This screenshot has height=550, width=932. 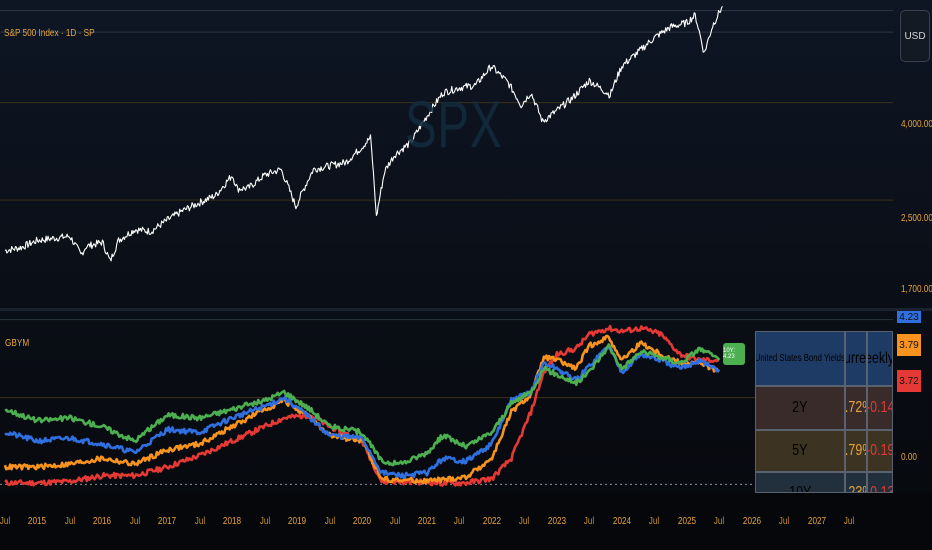 What do you see at coordinates (800, 358) in the screenshot?
I see `table-title: United States Bond Yields` at bounding box center [800, 358].